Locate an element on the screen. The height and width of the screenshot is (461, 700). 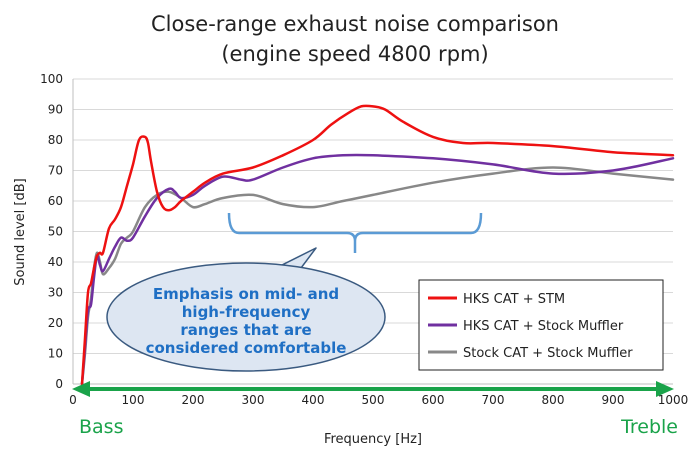
y-tick-labels: 0 10 20 30 40 50 60 70 80 90 100 is located at coordinates (51, 231).